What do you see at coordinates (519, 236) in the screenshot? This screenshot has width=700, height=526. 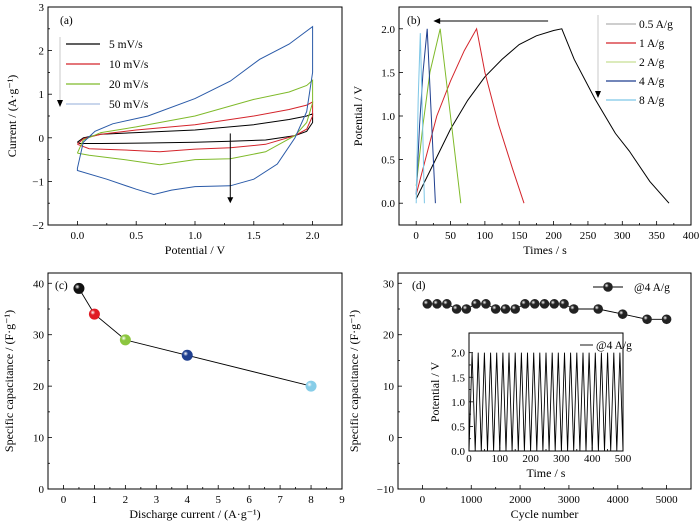 I see `x-tick-label: 150` at bounding box center [519, 236].